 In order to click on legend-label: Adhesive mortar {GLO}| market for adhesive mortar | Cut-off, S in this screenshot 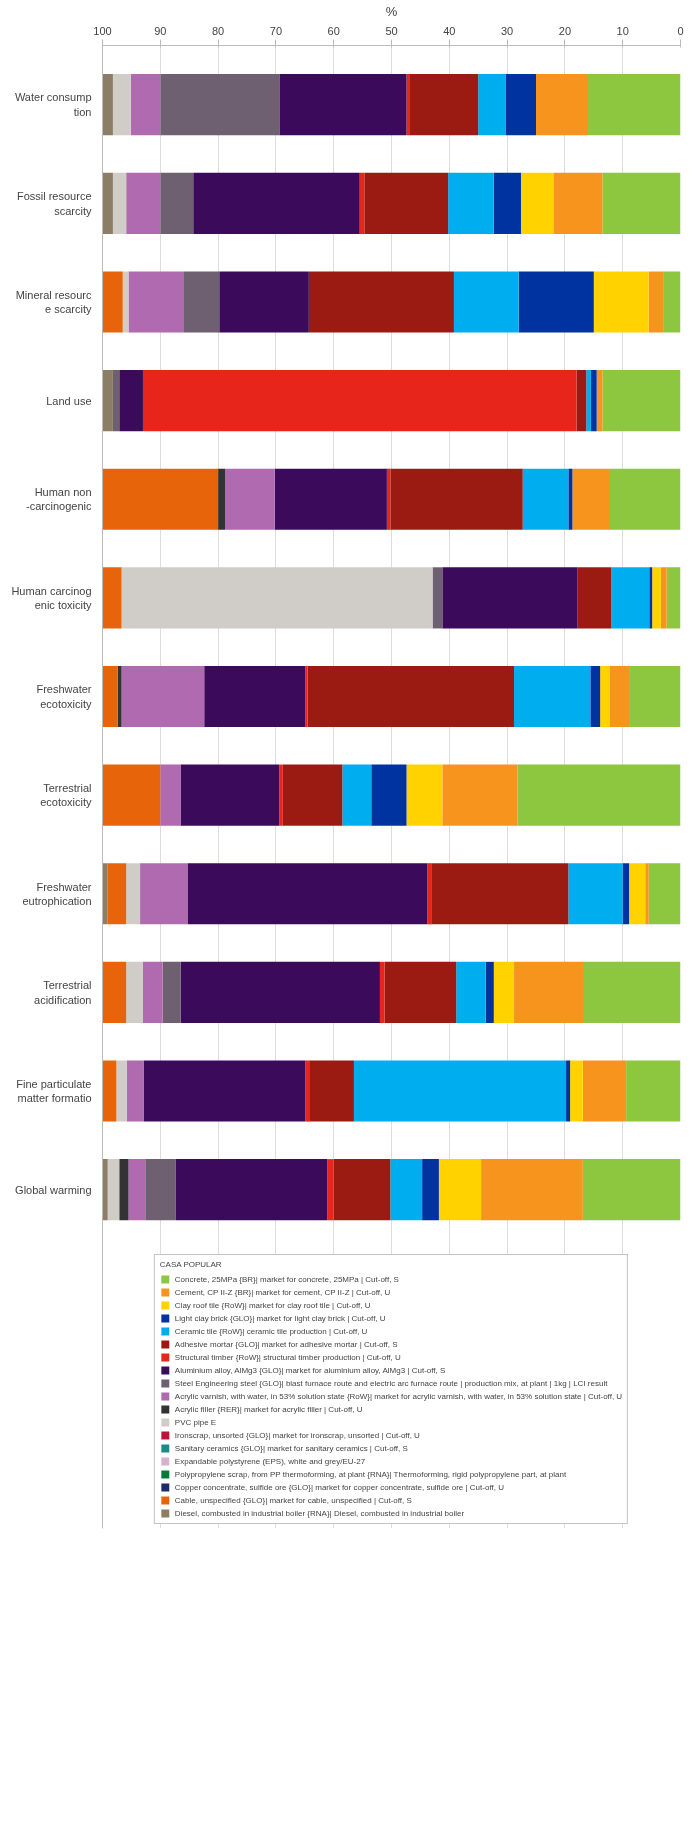, I will do `click(286, 1344)`.